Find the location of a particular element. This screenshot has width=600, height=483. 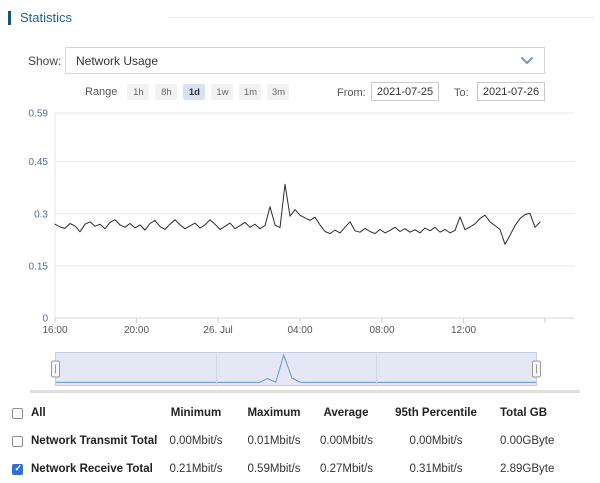

transmit-maximum: 0.01Mbit/s is located at coordinates (274, 441).